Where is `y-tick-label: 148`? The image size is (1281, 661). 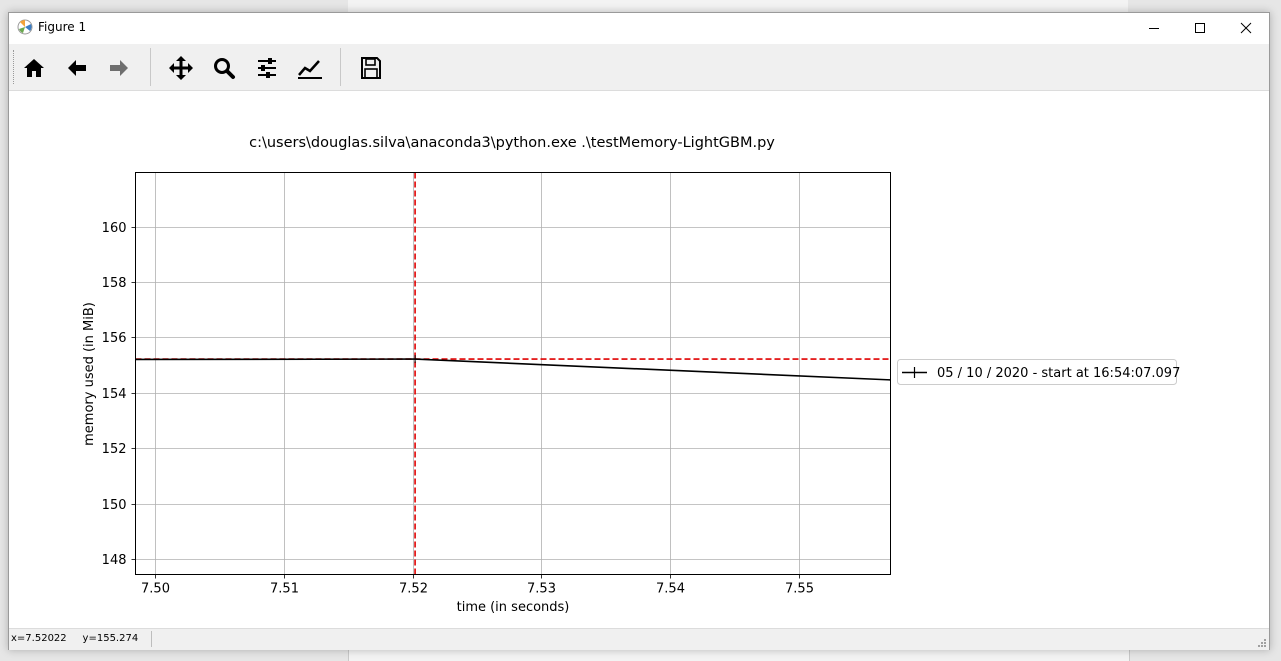
y-tick-label: 148 is located at coordinates (114, 560).